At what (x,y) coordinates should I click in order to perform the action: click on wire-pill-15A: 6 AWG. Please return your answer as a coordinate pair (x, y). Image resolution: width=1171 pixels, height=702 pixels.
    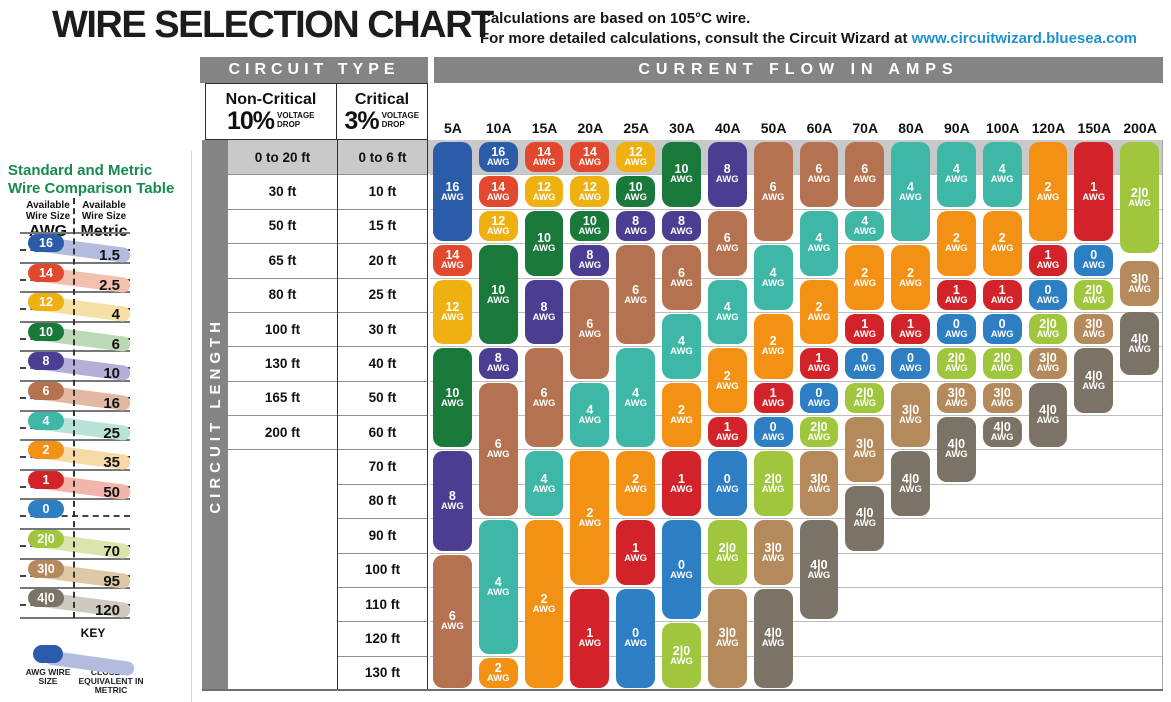
    Looking at the image, I should click on (544, 398).